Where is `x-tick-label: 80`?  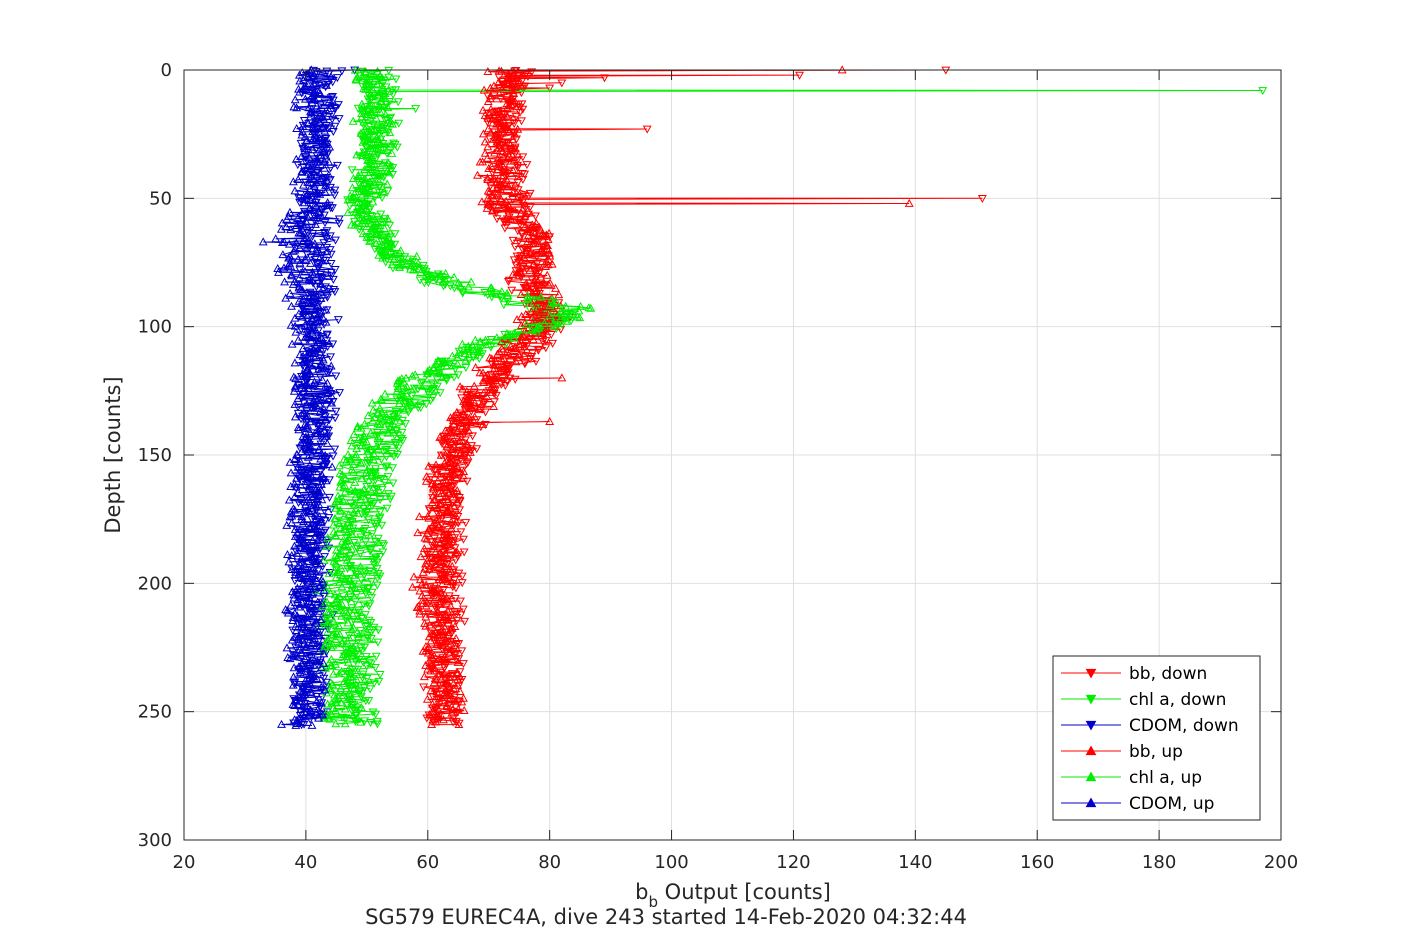 x-tick-label: 80 is located at coordinates (549, 862).